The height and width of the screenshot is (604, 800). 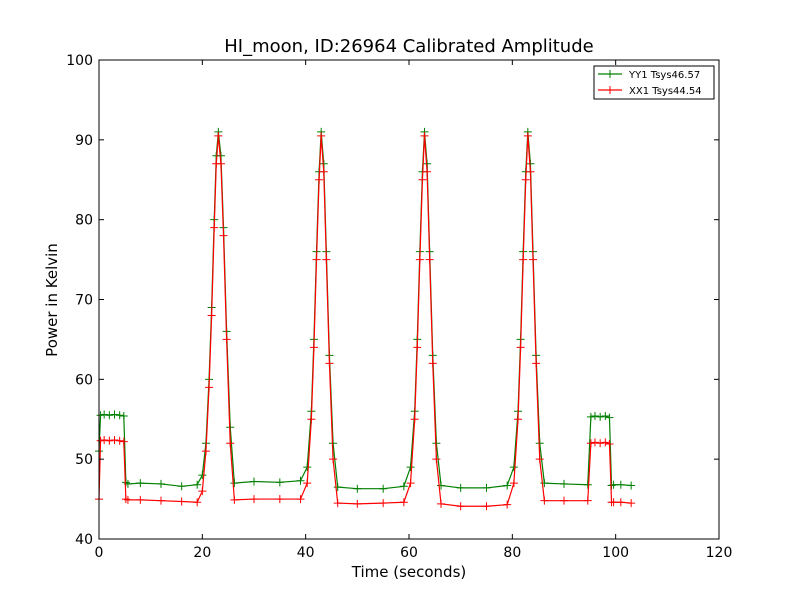 I want to click on x-tick-label: 20, so click(x=202, y=553).